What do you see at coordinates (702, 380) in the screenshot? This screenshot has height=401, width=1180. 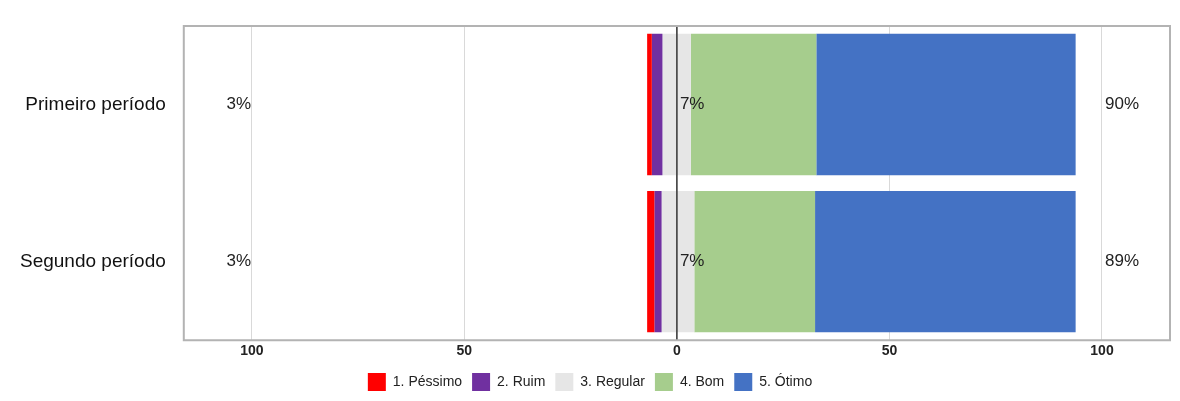 I see `legend-label: 4. Bom` at bounding box center [702, 380].